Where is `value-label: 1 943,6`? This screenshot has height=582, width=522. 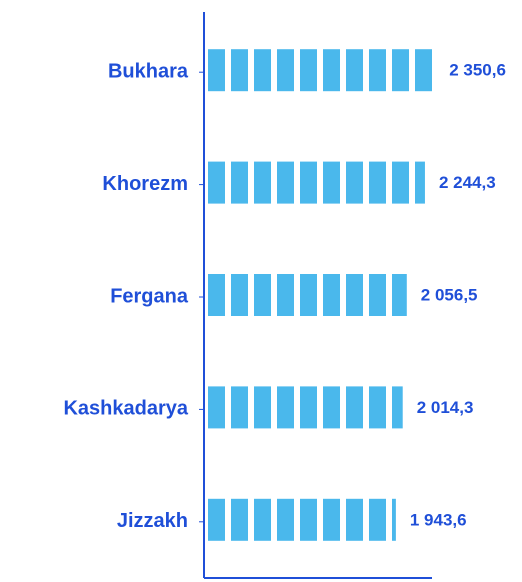 value-label: 1 943,6 is located at coordinates (438, 519).